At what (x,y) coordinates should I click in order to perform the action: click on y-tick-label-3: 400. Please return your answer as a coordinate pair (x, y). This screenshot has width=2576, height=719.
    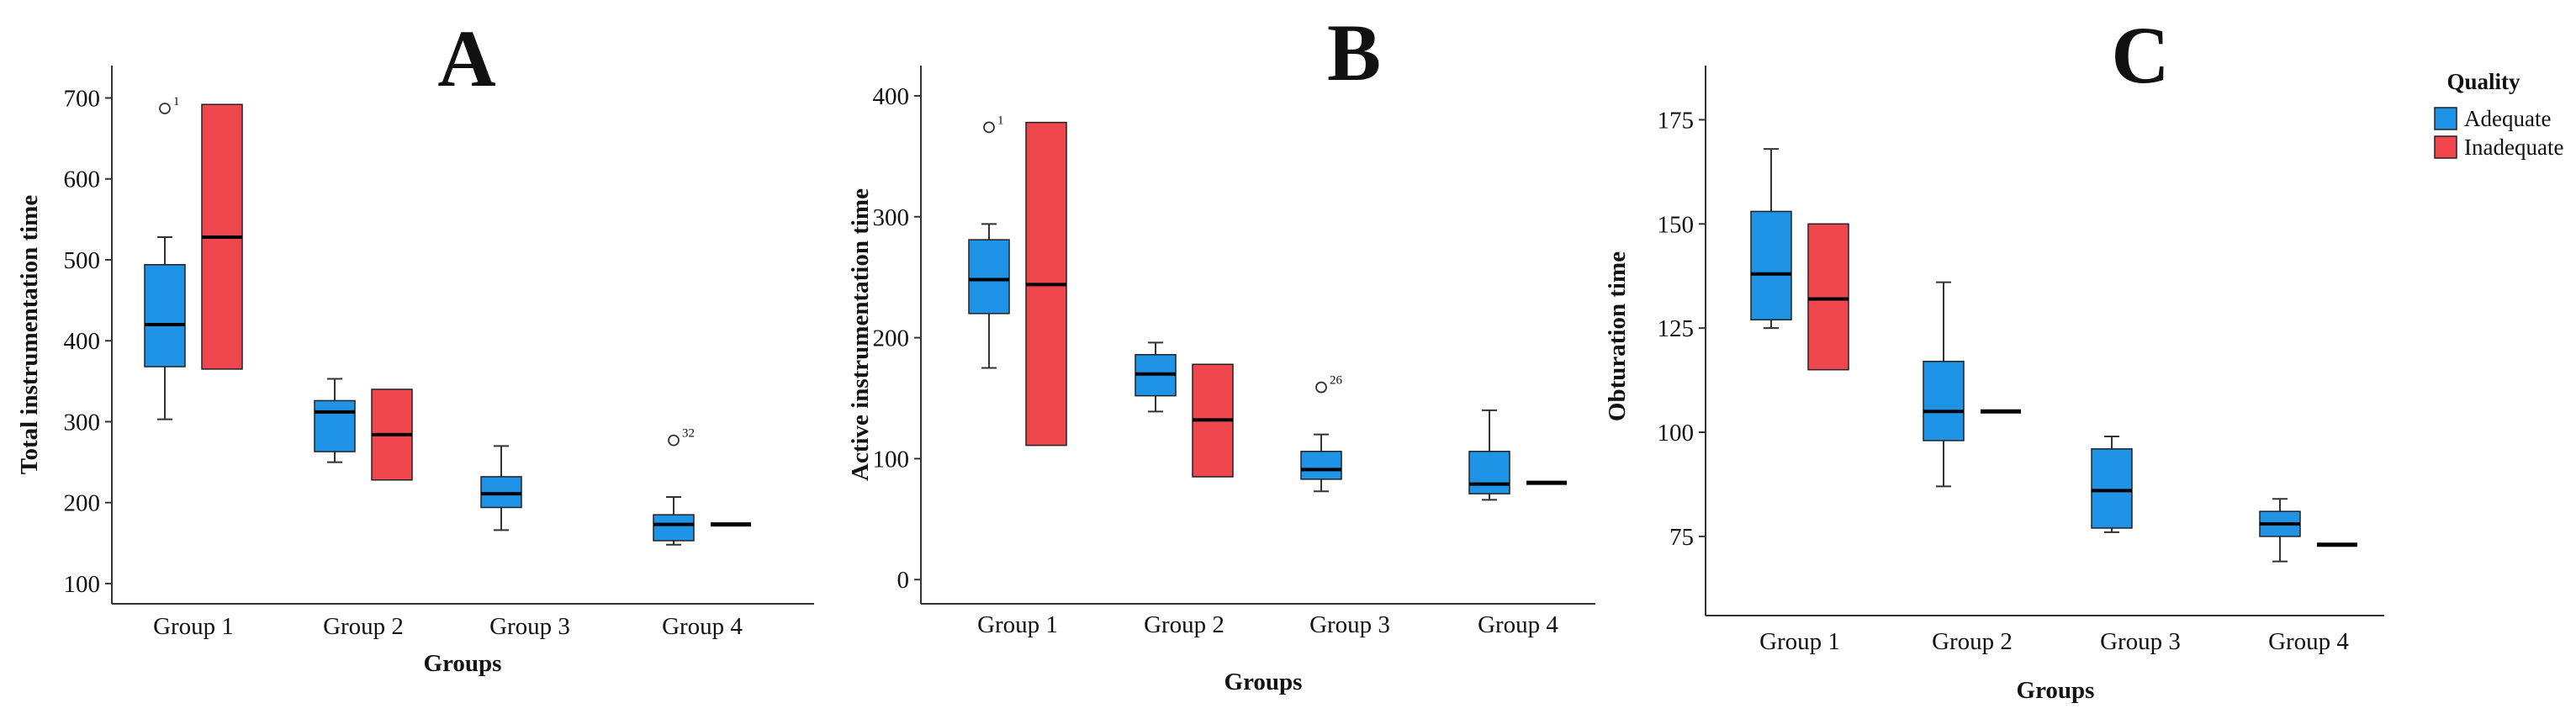
    Looking at the image, I should click on (82, 341).